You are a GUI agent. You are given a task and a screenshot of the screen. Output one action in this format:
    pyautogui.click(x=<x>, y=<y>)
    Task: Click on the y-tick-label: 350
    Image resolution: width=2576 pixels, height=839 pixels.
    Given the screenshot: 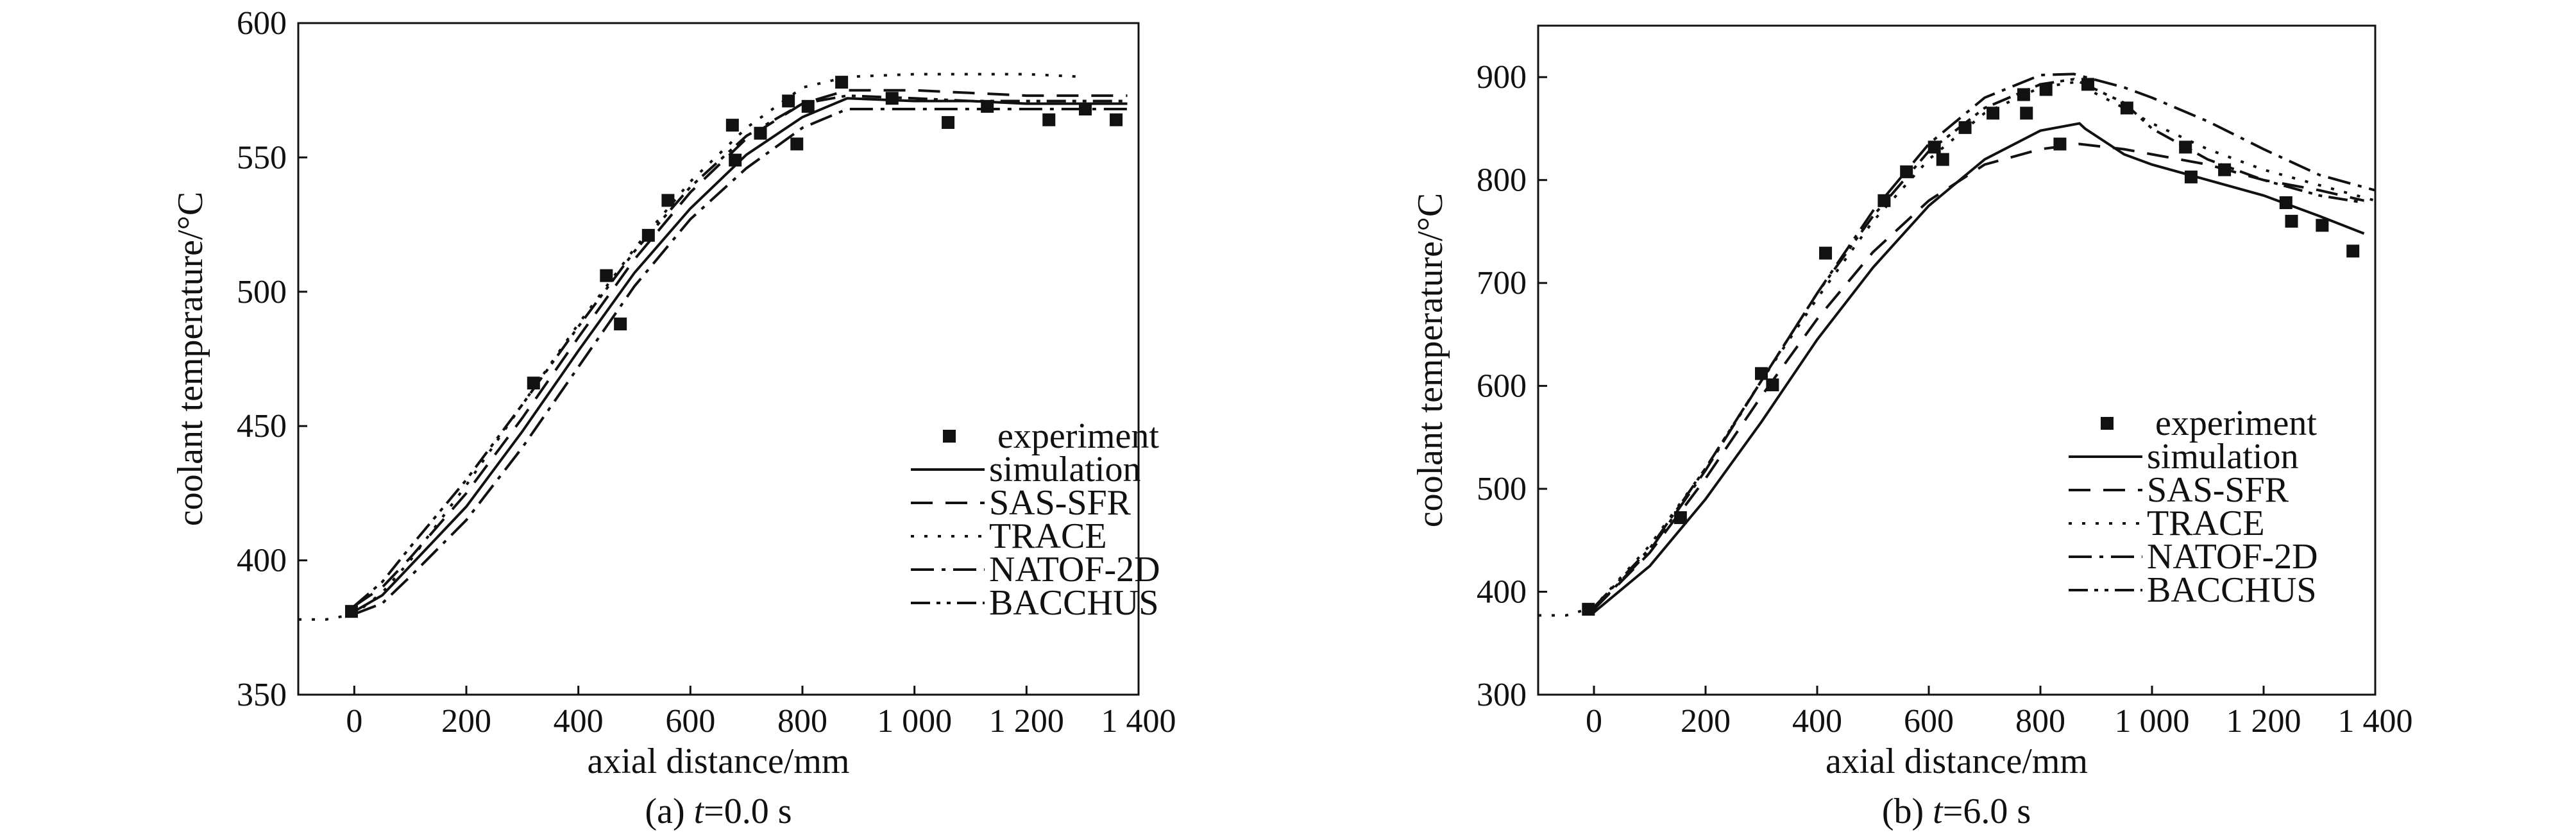 What is the action you would take?
    pyautogui.click(x=262, y=695)
    